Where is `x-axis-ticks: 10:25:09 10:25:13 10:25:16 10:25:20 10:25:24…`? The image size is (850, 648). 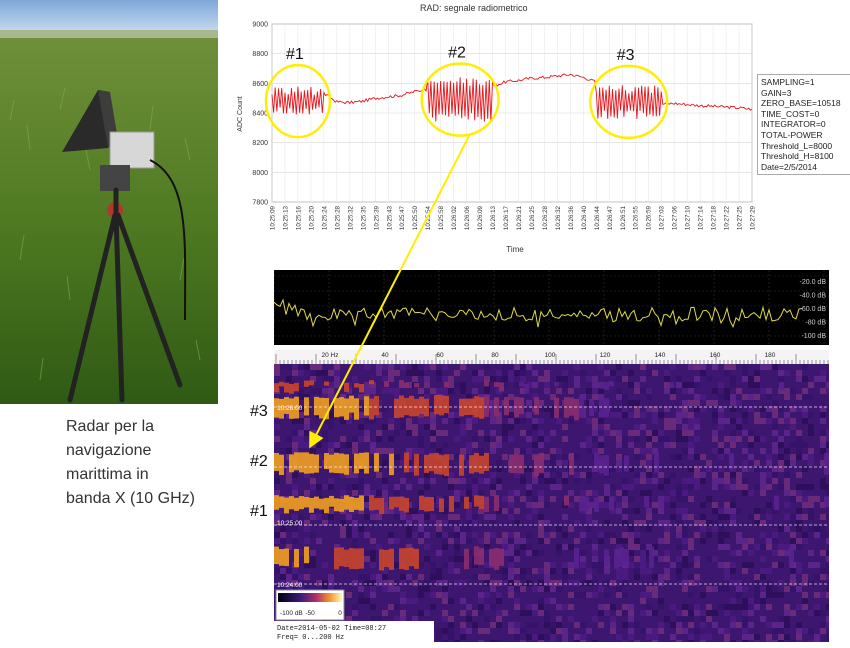
x-axis-ticks: 10:25:09 10:25:13 10:25:16 10:25:20 10:25:24… is located at coordinates (513, 217).